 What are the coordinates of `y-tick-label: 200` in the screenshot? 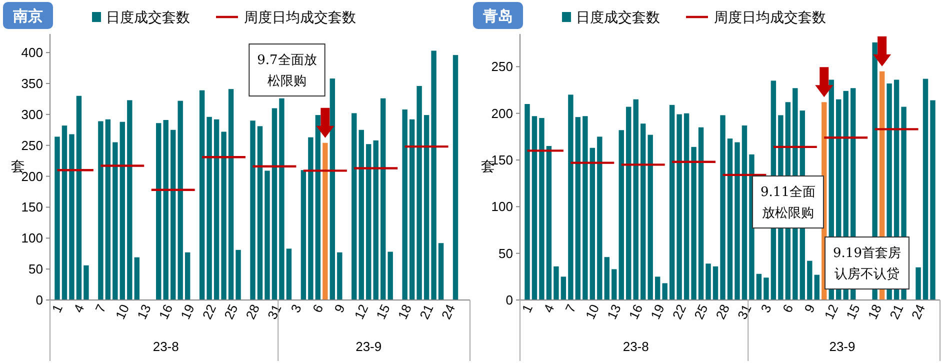 It's located at (502, 113).